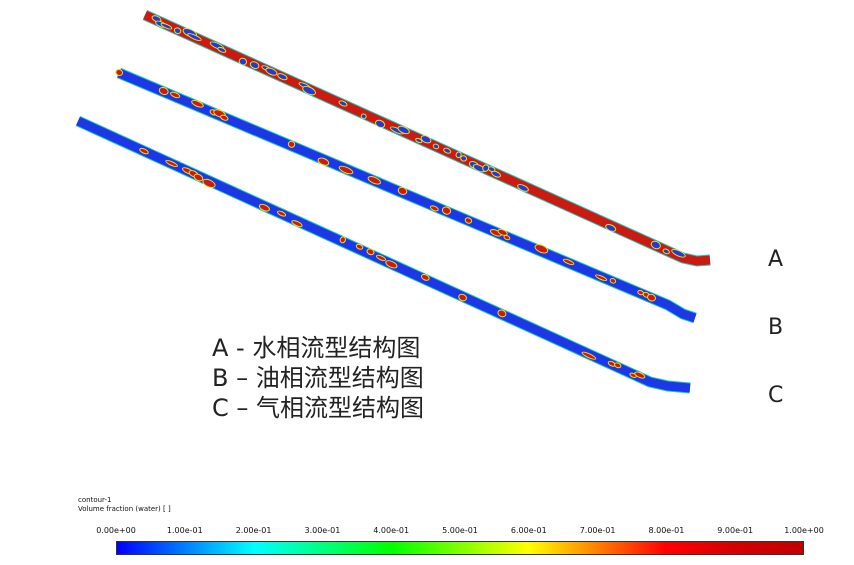 This screenshot has height=565, width=854. What do you see at coordinates (184, 530) in the screenshot?
I see `legend-tick-label: 1.00e-01` at bounding box center [184, 530].